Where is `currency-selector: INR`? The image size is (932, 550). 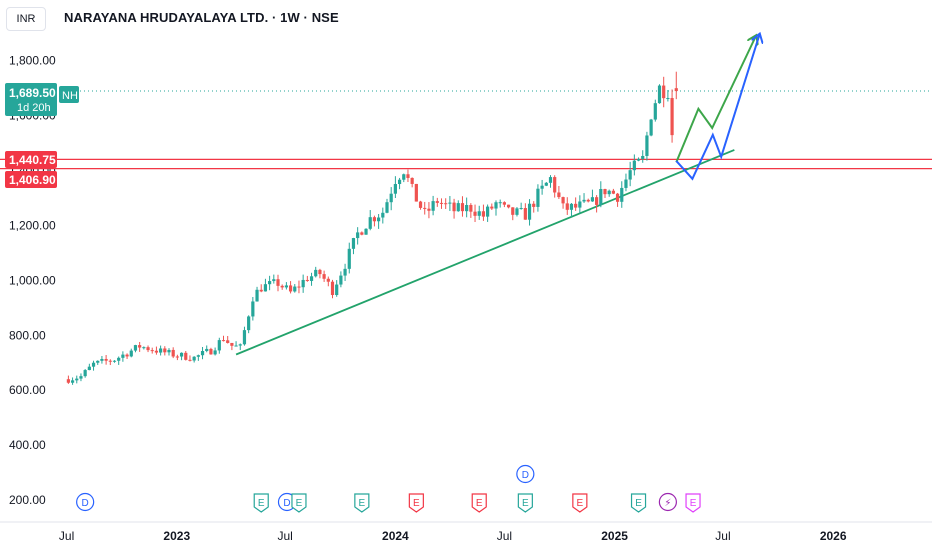 currency-selector: INR is located at coordinates (26, 19).